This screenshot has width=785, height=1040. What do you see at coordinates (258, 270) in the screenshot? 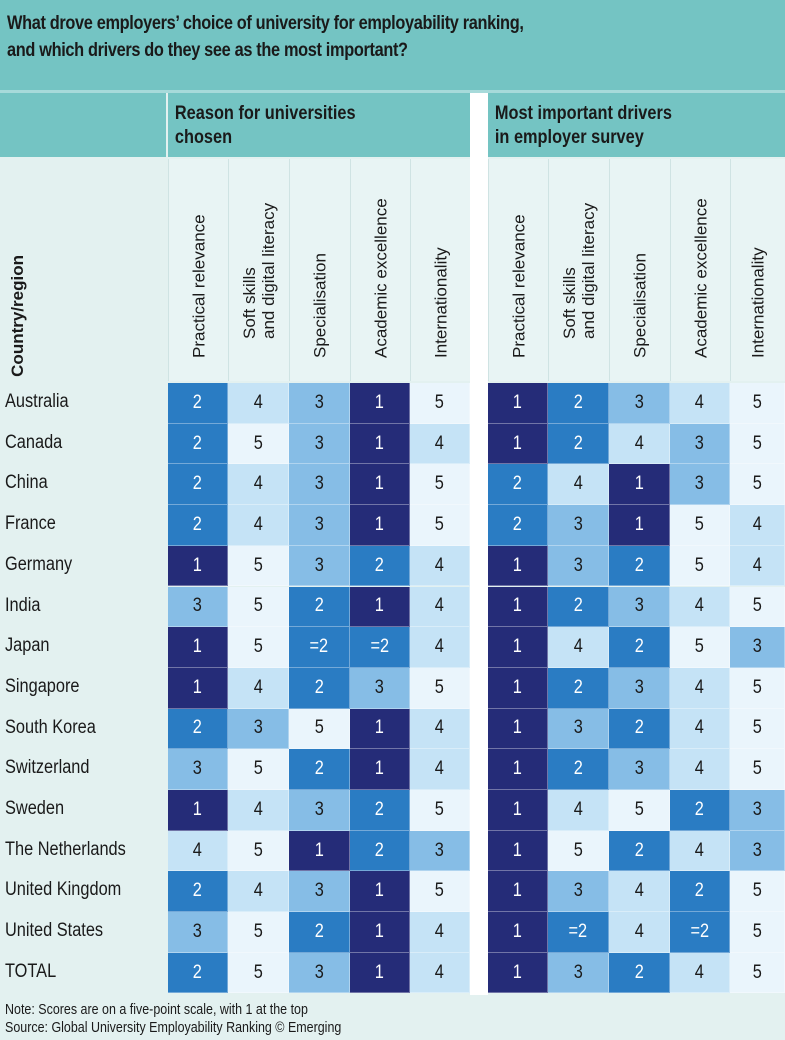
I see `column-header: Soft skills and digital literacy` at bounding box center [258, 270].